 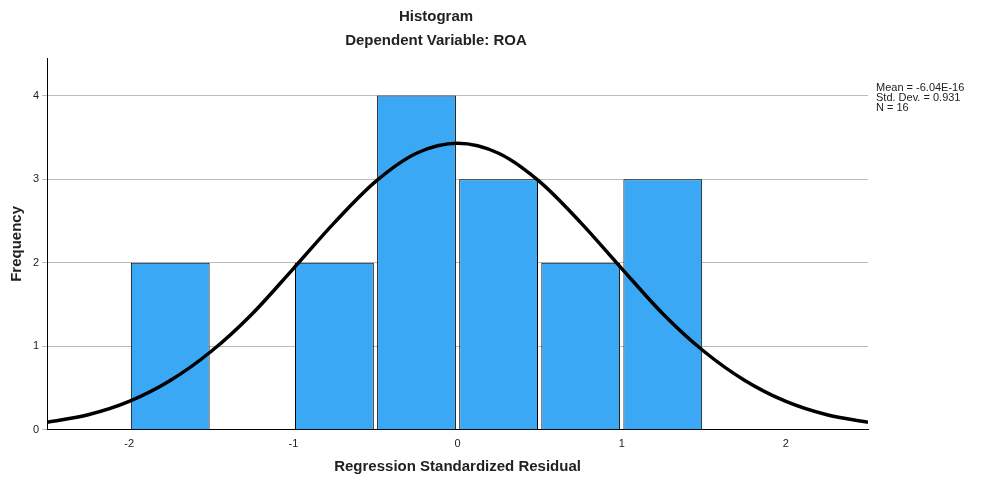 I want to click on y-tick-label: 0, so click(x=36, y=428).